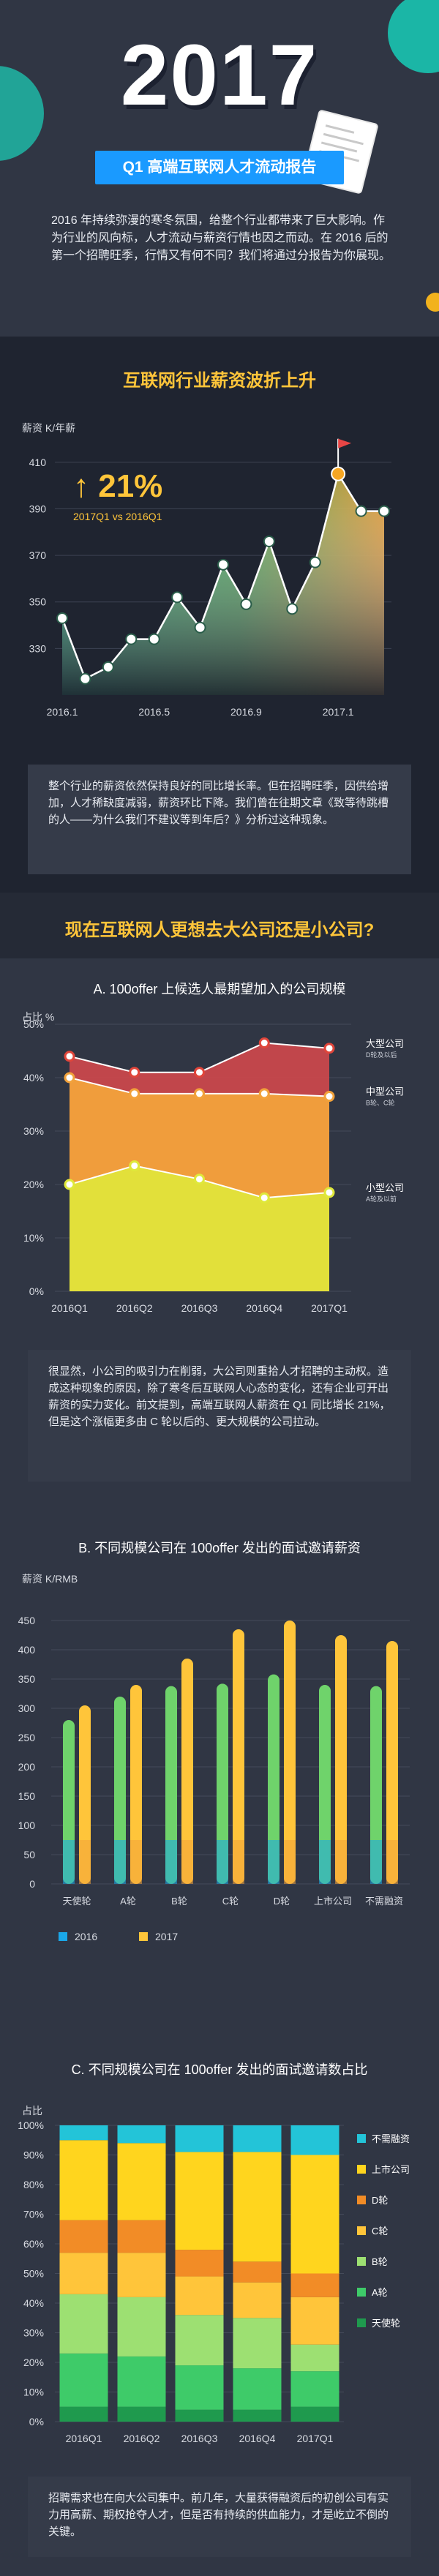 The image size is (439, 2576). What do you see at coordinates (333, 1902) in the screenshot?
I see `x-tick-label: 上市公司` at bounding box center [333, 1902].